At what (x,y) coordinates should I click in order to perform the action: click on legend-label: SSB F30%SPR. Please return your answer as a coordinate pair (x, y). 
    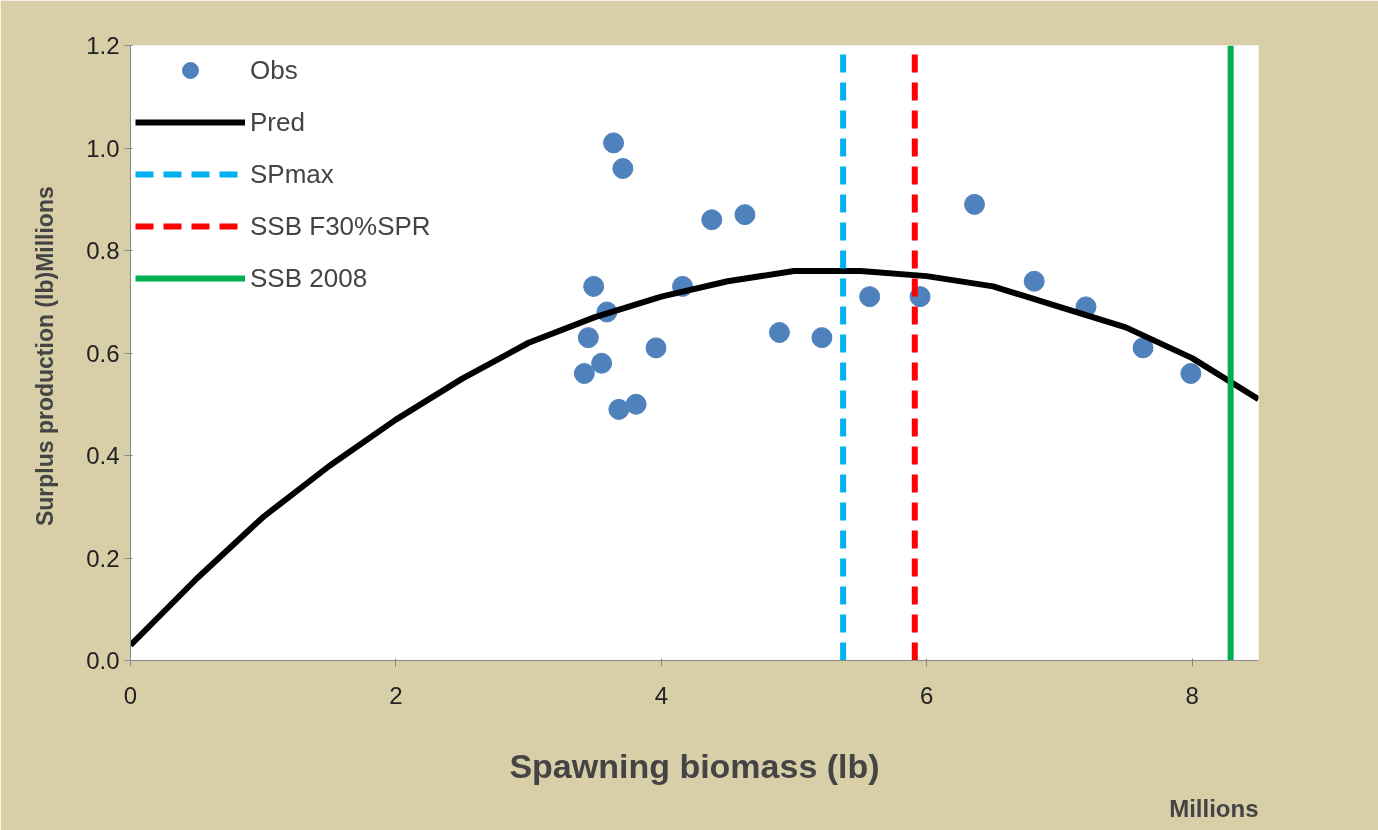
    Looking at the image, I should click on (340, 226).